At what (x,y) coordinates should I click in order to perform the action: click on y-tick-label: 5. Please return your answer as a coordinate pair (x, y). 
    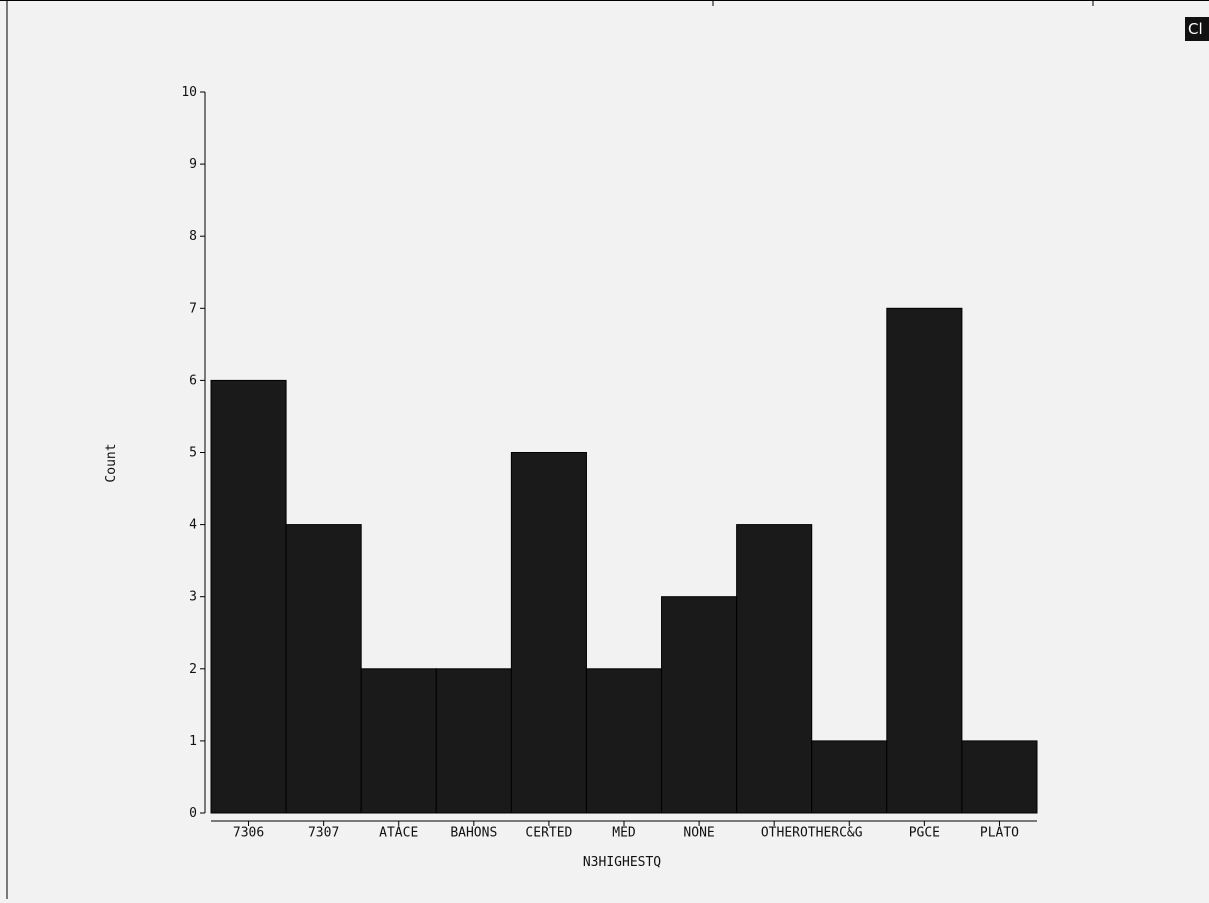
    Looking at the image, I should click on (193, 453).